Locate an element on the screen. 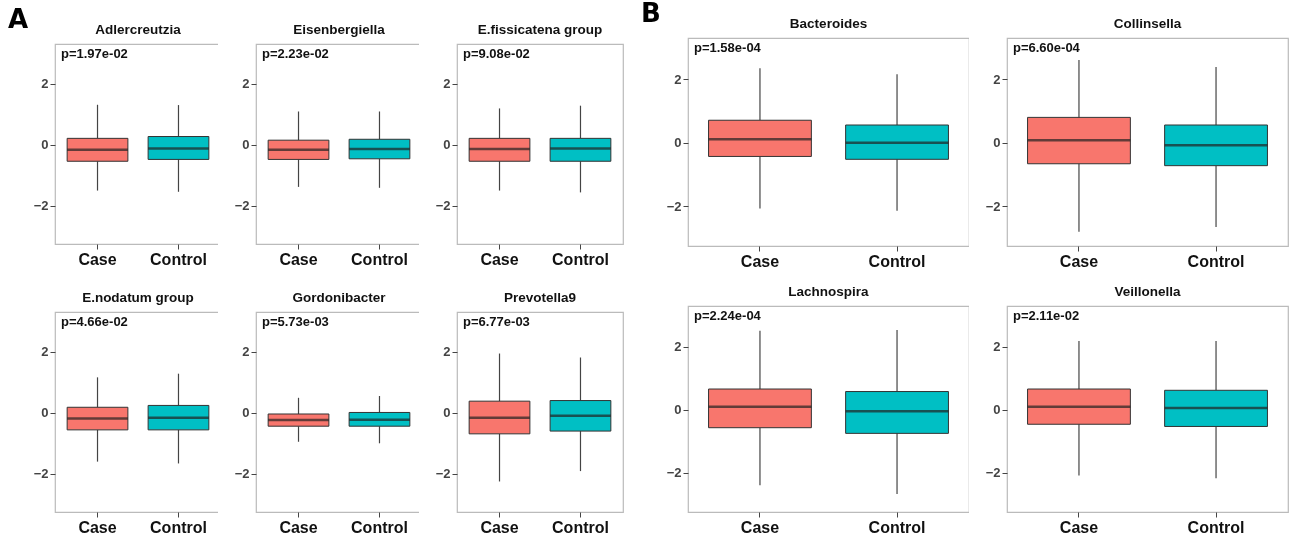 Image resolution: width=1293 pixels, height=547 pixels. chart-title: Veillonella is located at coordinates (1148, 291).